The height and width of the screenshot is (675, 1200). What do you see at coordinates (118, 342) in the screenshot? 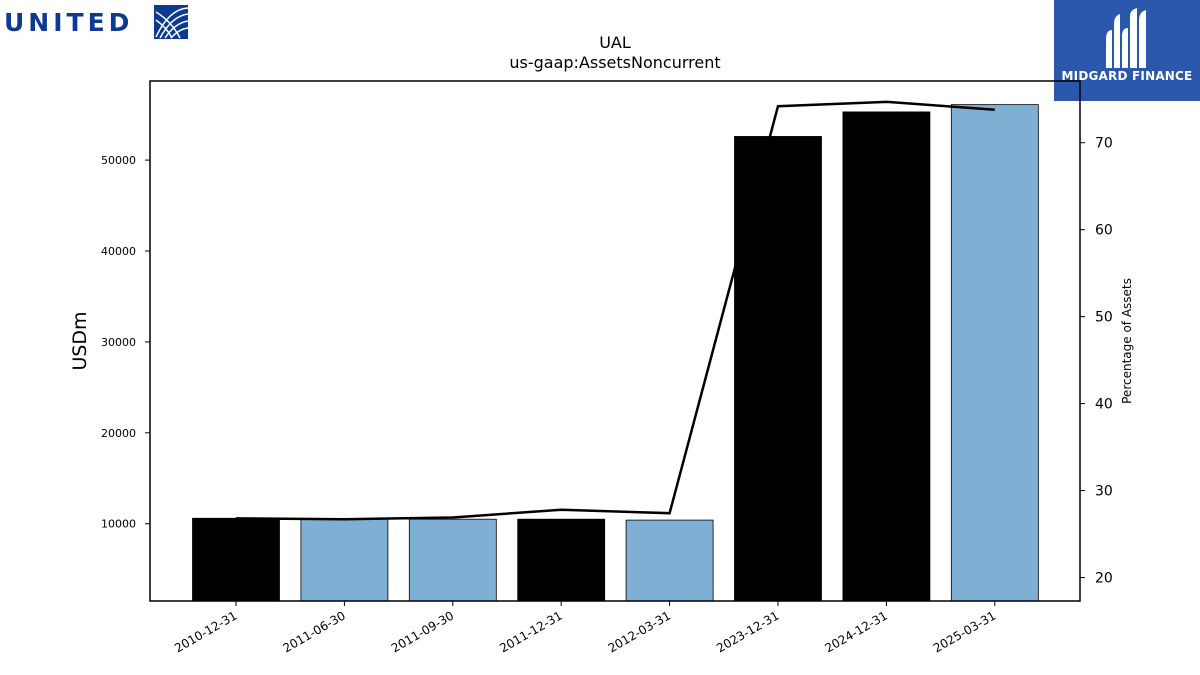
I see `y-tick-label: 30000` at bounding box center [118, 342].